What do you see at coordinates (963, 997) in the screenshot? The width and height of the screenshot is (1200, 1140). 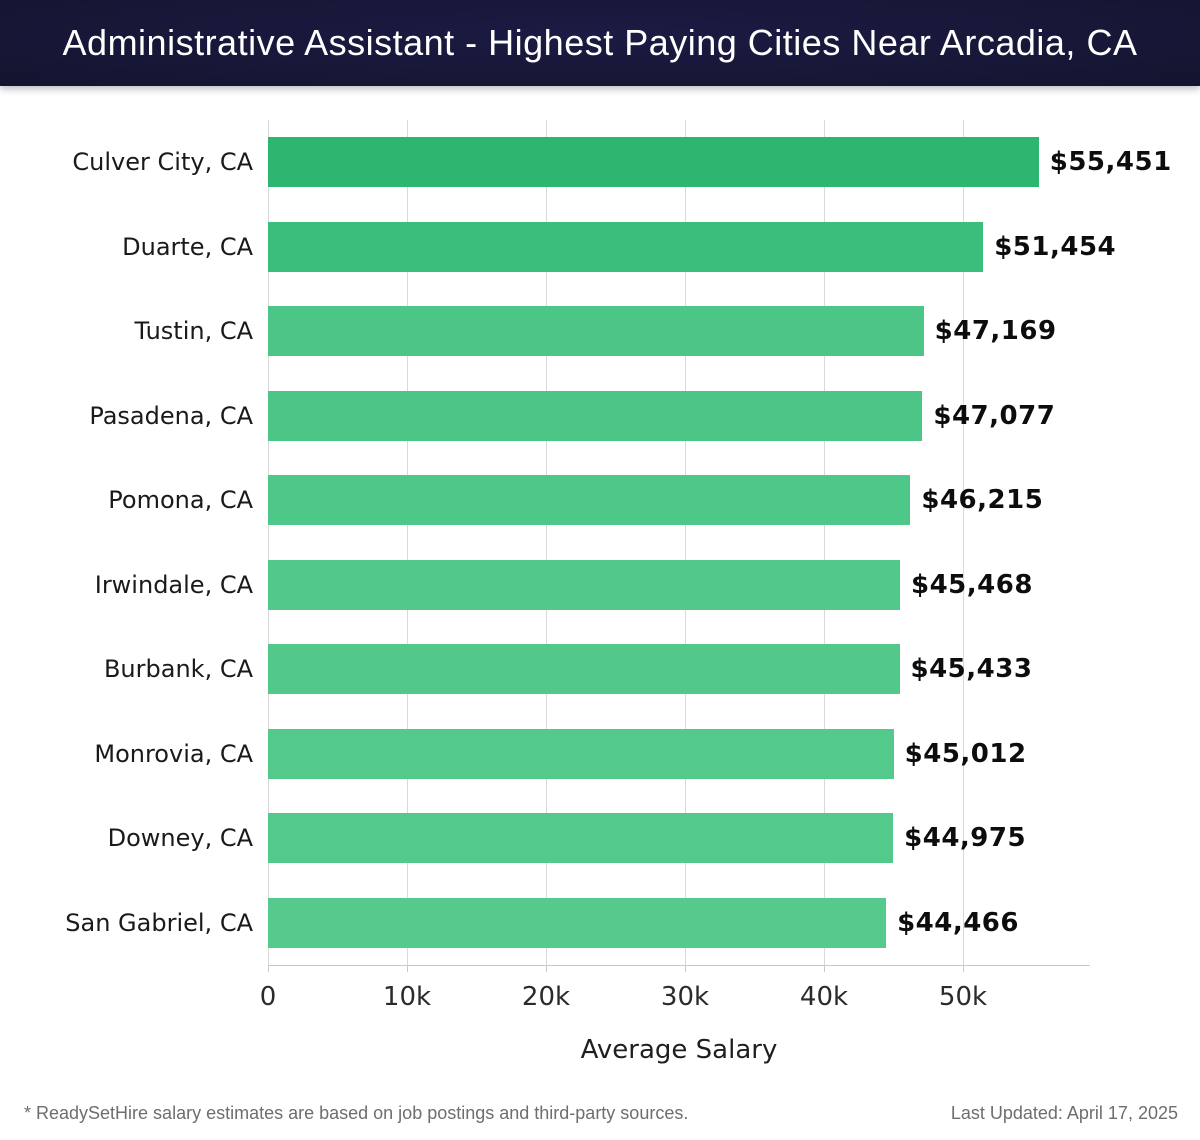 I see `x-tick-label-50k: 50k` at bounding box center [963, 997].